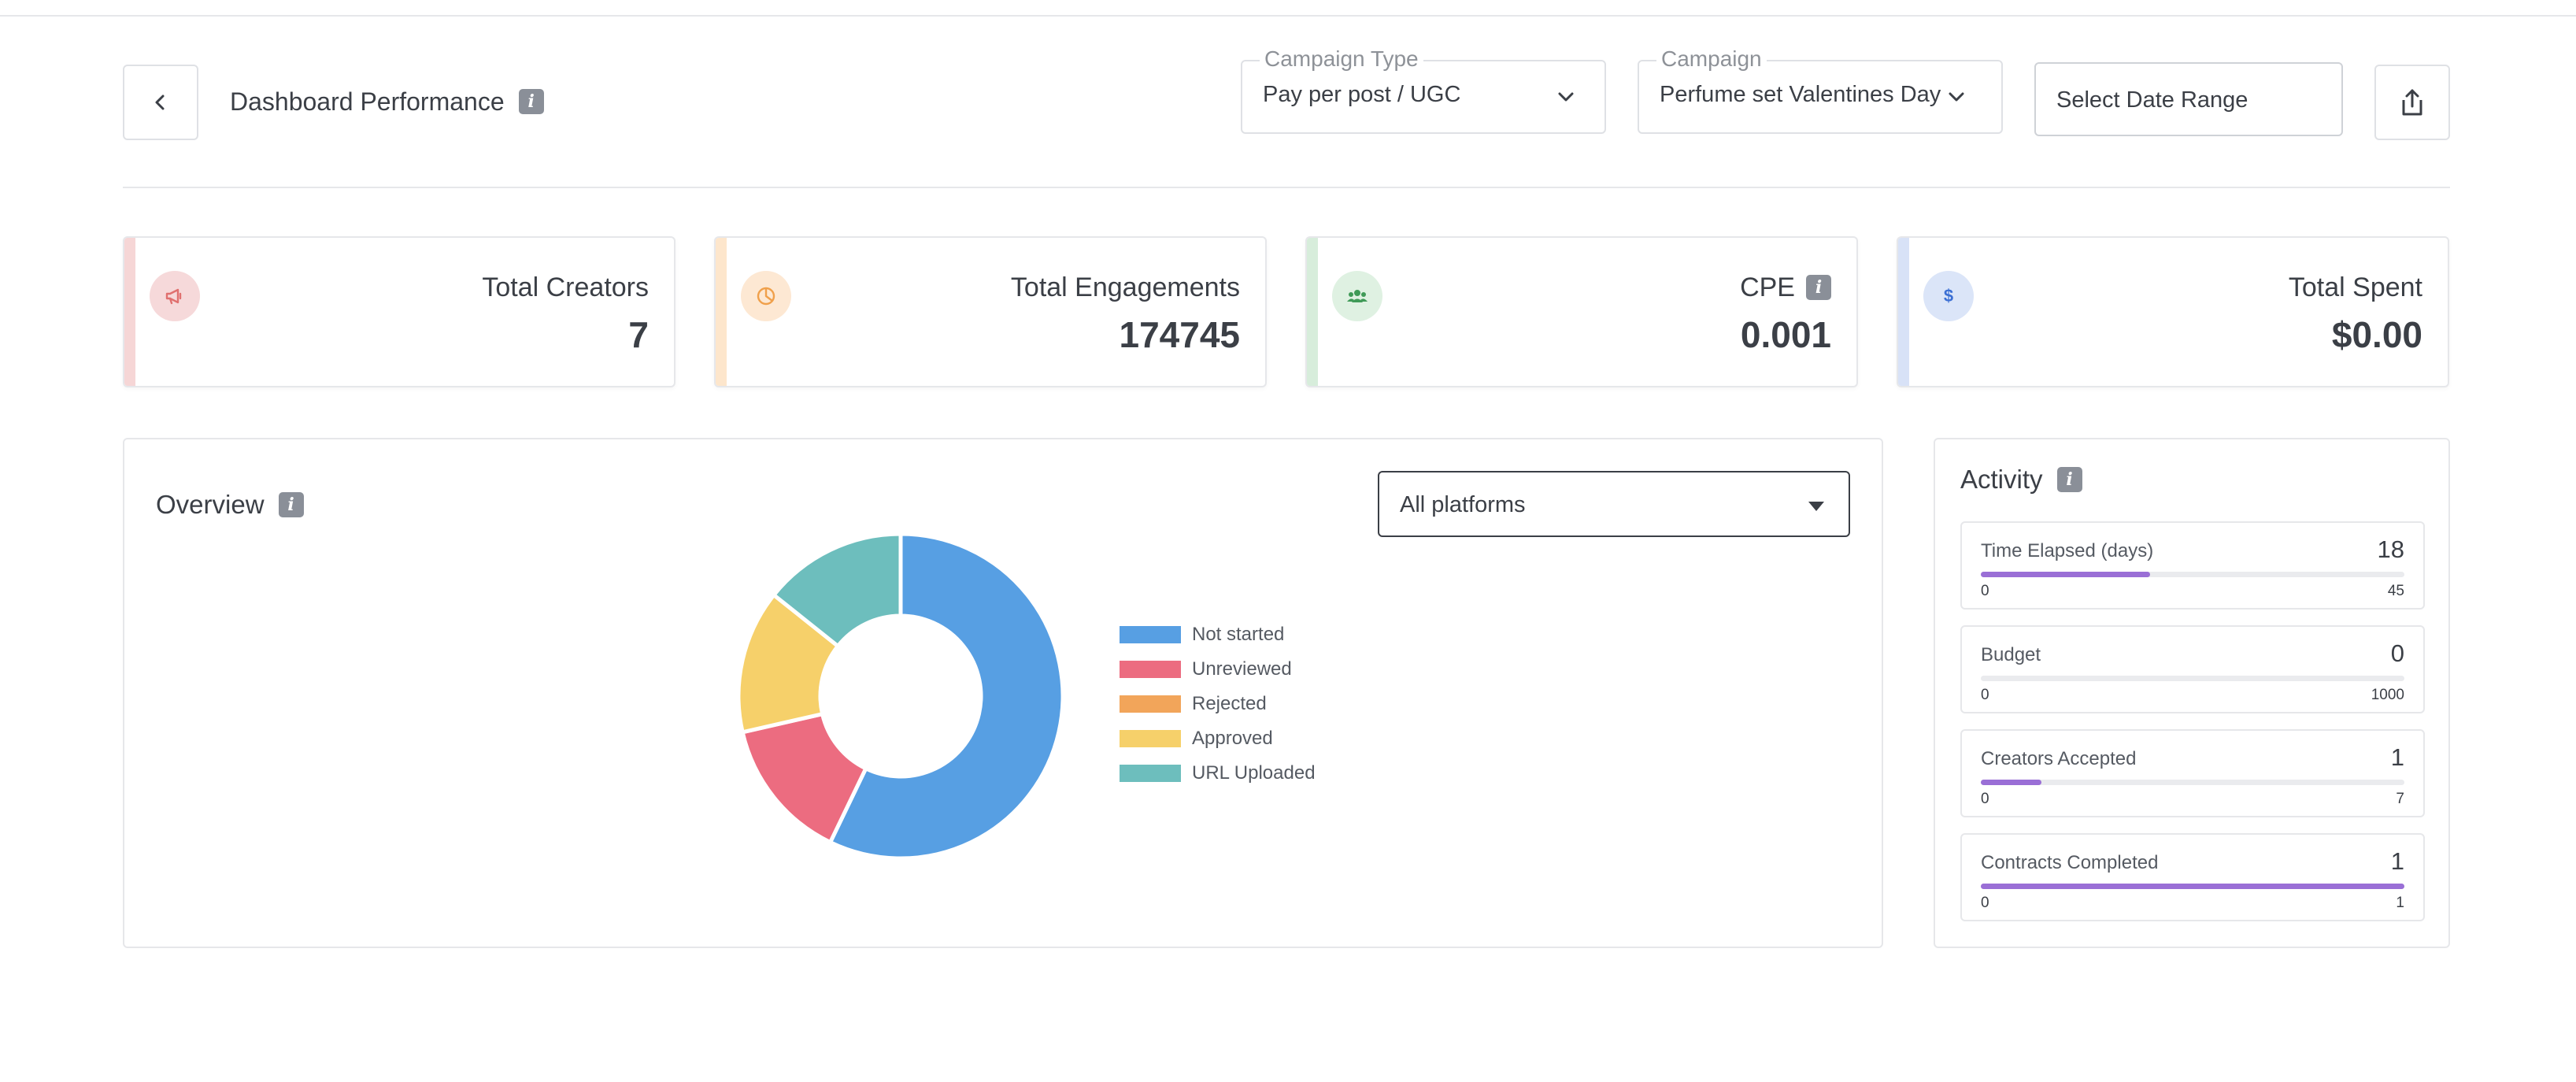 The height and width of the screenshot is (1082, 2576). Describe the element at coordinates (2192, 669) in the screenshot. I see `metric-budget: Budget 0 0 1000` at that location.